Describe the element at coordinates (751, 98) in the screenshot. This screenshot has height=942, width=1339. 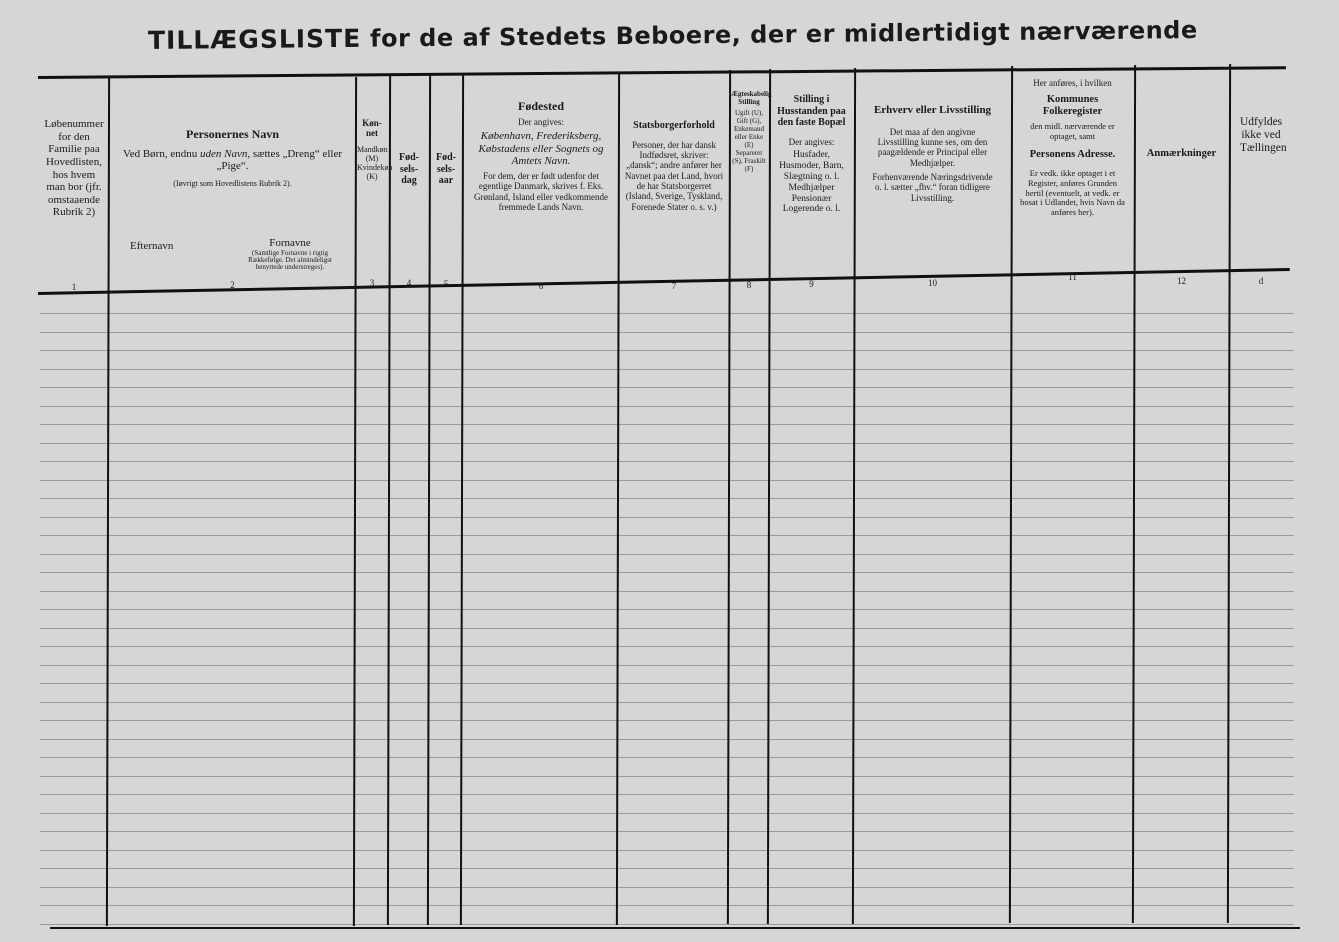
I see `col-8-heading: Ægteskabelig Stilling` at that location.